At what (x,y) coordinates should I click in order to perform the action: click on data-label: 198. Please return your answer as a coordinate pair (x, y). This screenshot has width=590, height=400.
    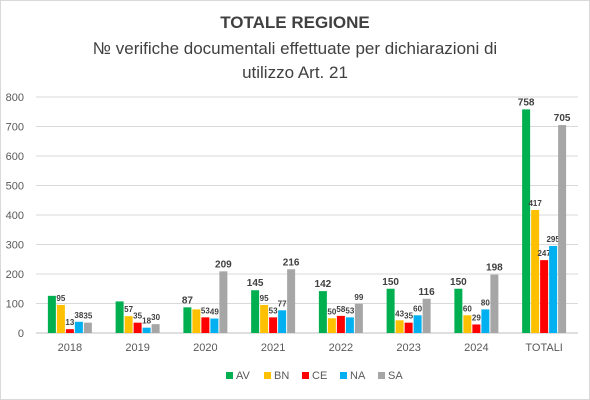
    Looking at the image, I should click on (494, 268).